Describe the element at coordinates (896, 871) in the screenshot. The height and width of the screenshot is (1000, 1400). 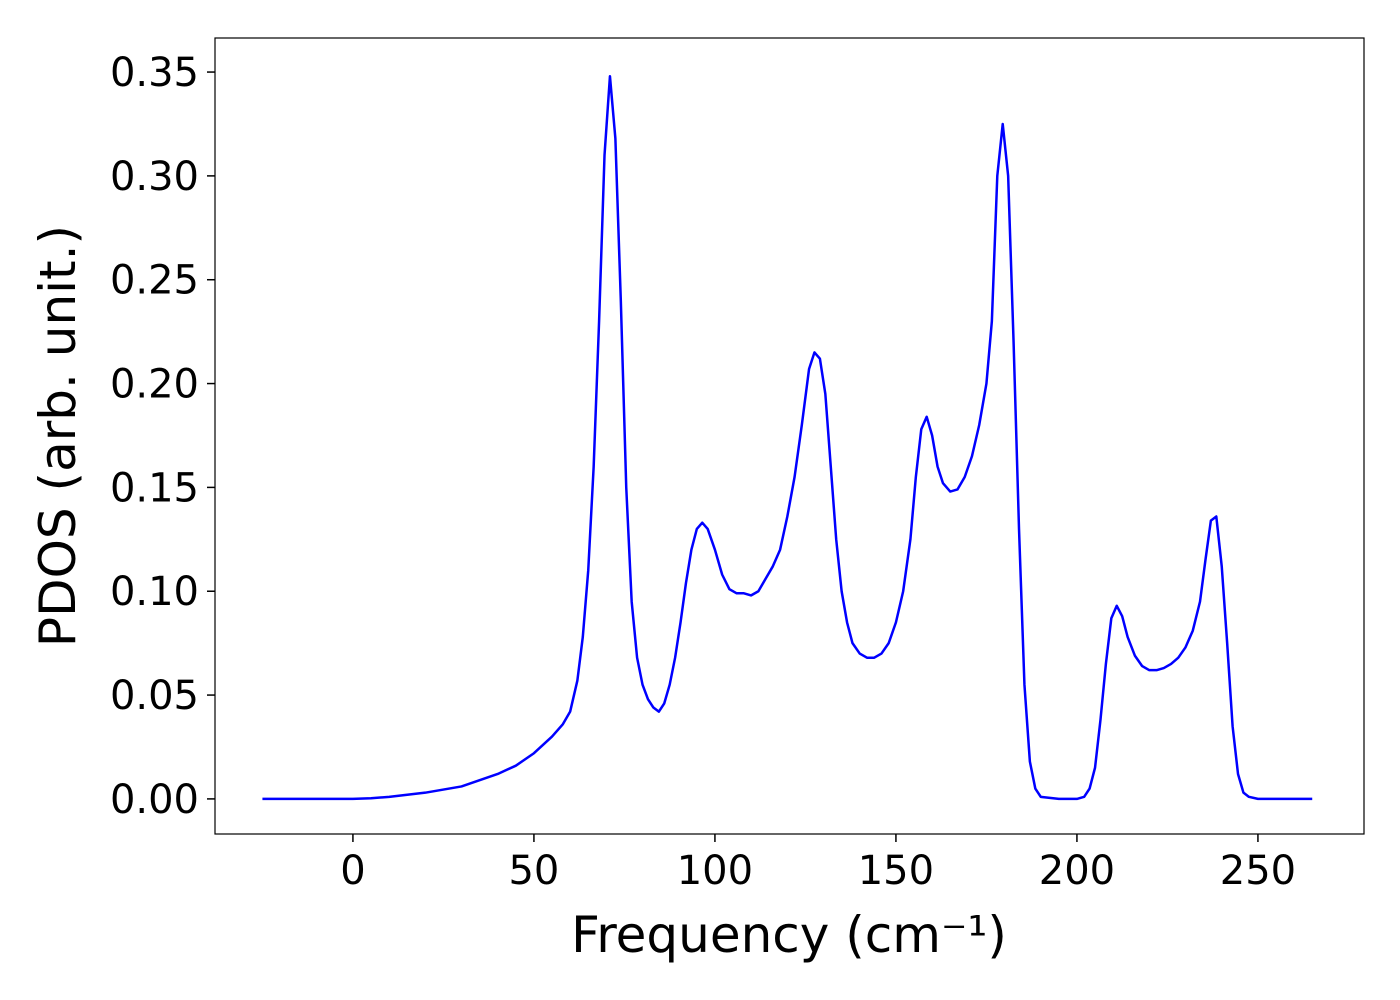
I see `x-tick-label: 150` at that location.